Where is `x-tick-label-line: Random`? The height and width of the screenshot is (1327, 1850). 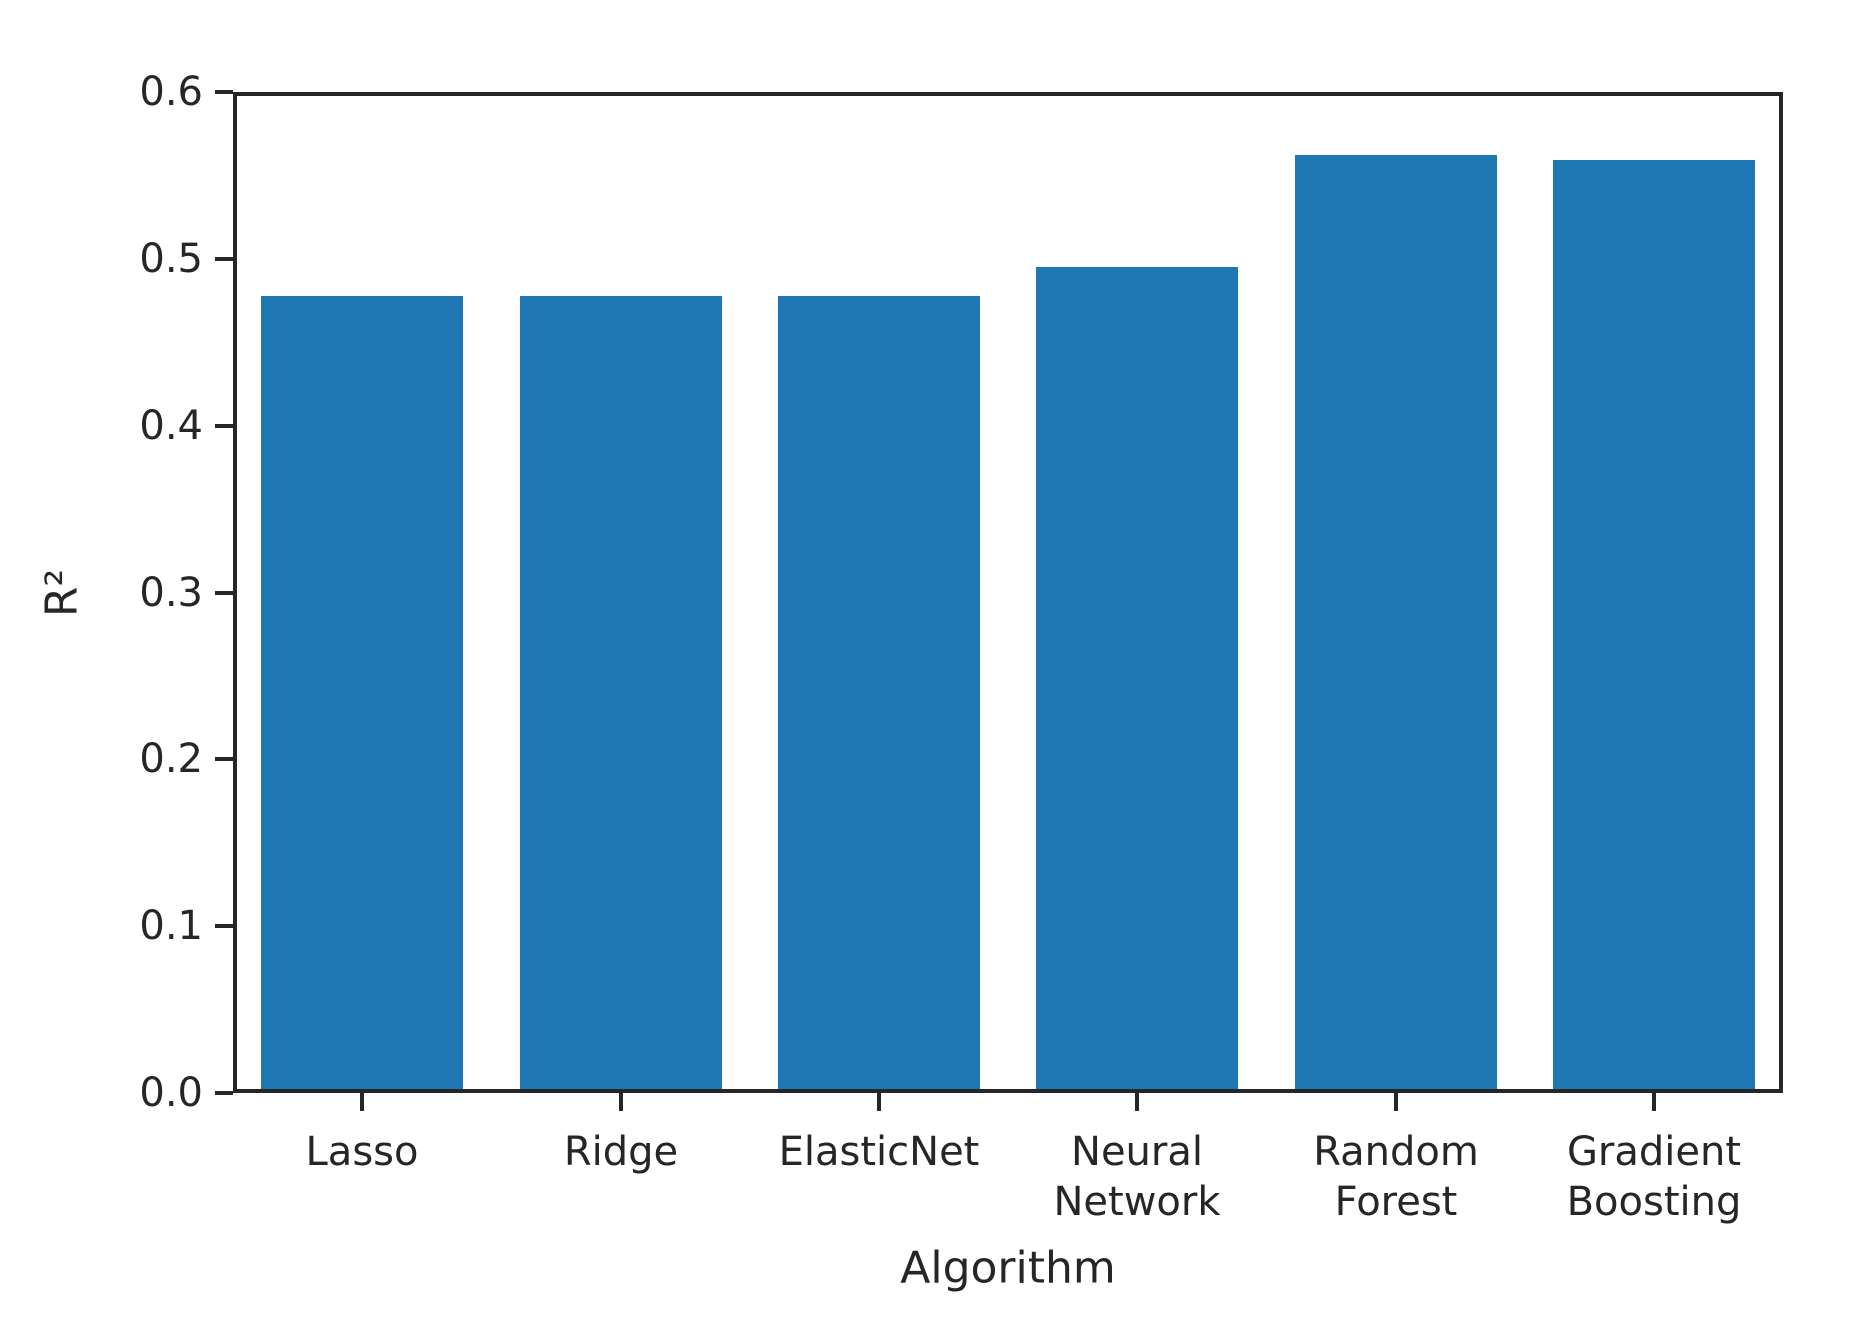 x-tick-label-line: Random is located at coordinates (1396, 1152).